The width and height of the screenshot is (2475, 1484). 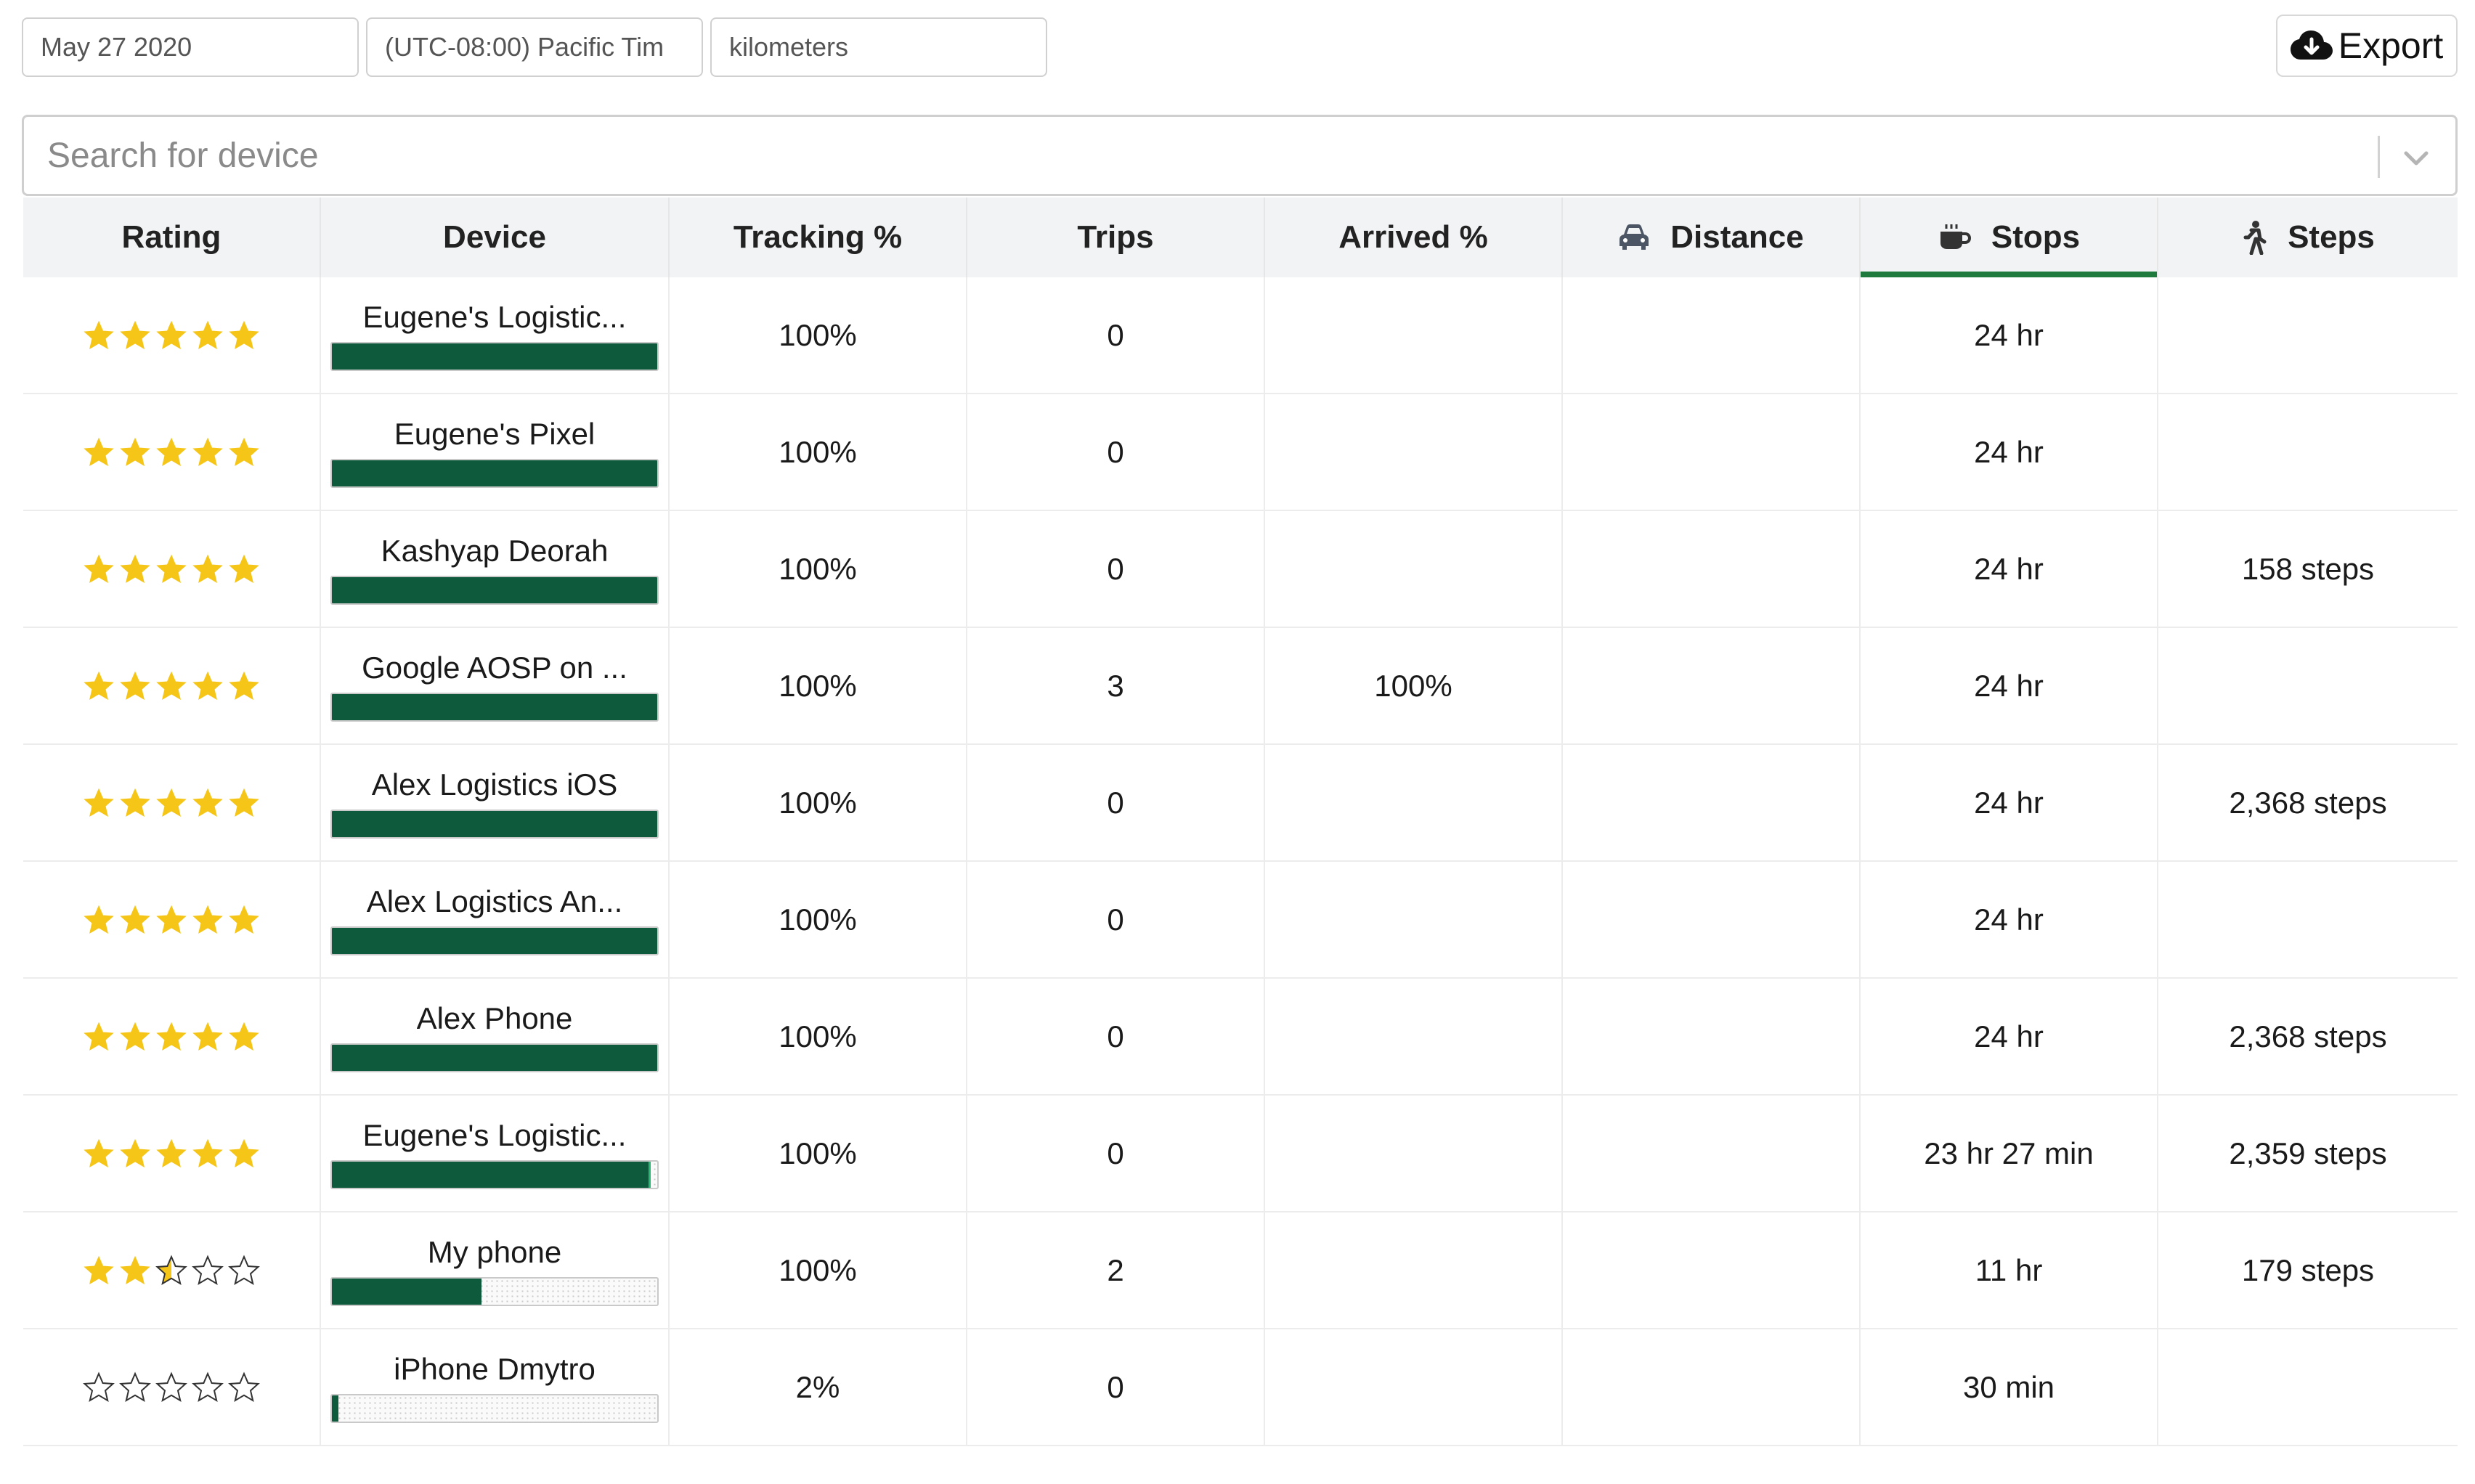 I want to click on steps-cell: 2,368 steps, so click(x=2308, y=1036).